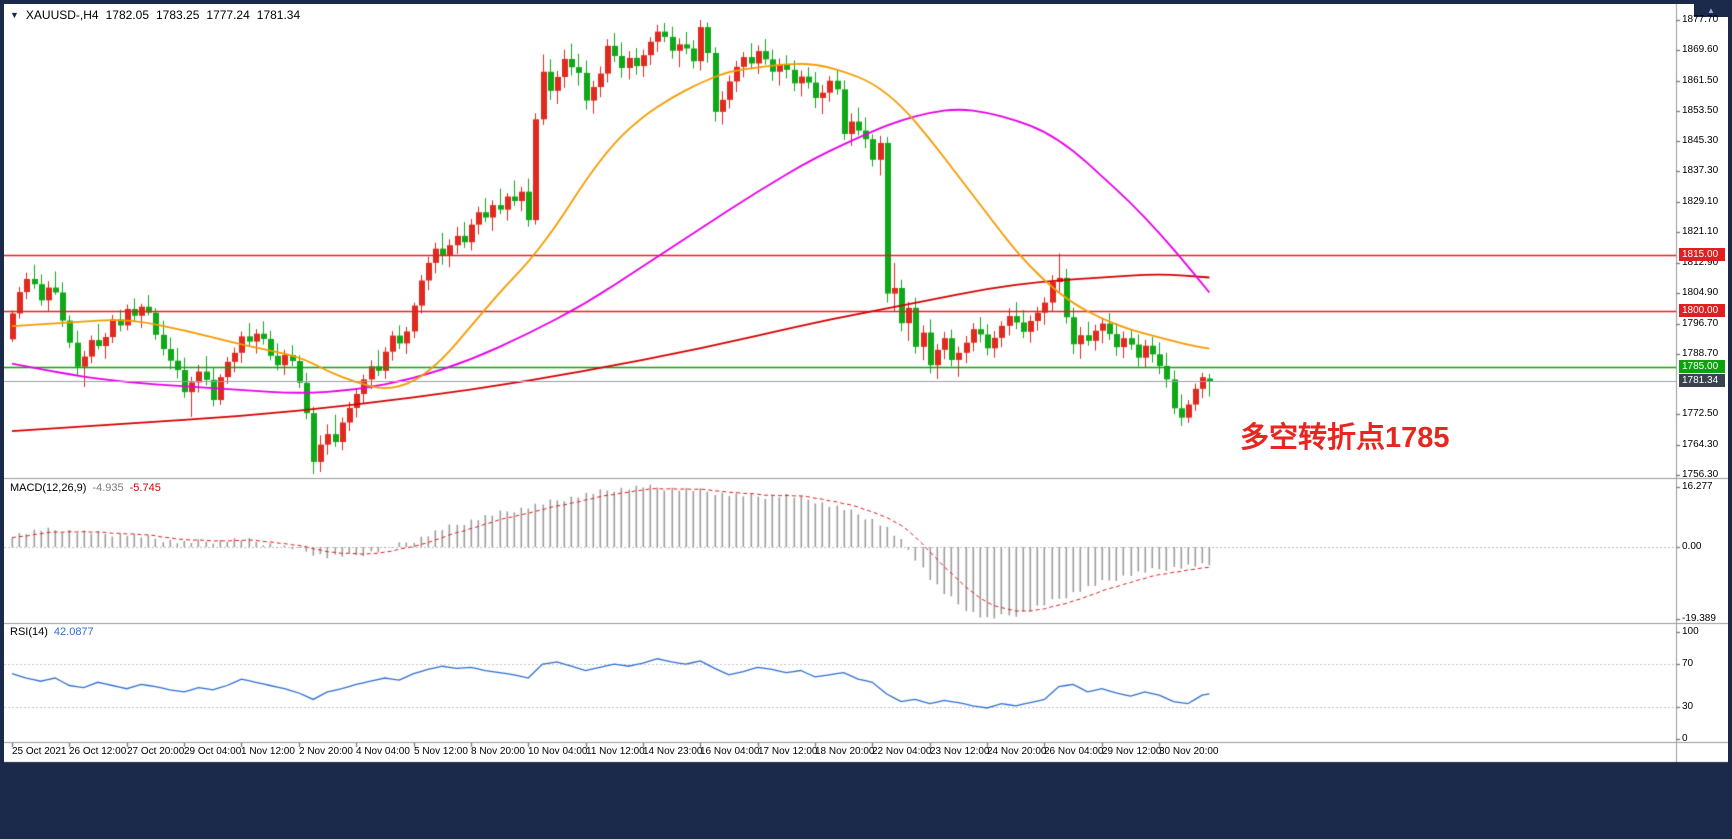  I want to click on date-label: 23 Nov 12:00, so click(960, 751).